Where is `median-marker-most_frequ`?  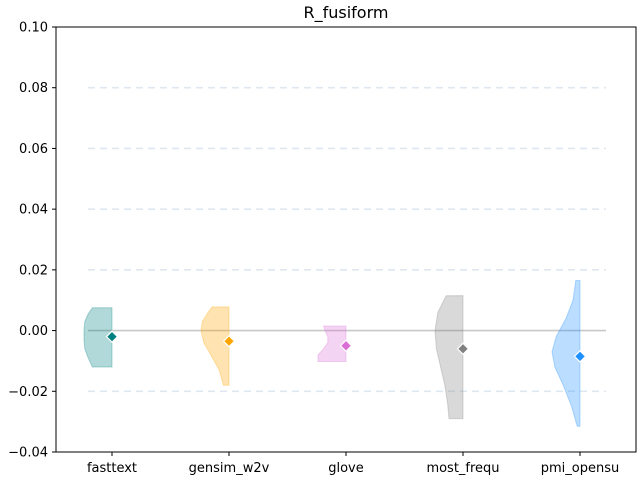
median-marker-most_frequ is located at coordinates (463, 349).